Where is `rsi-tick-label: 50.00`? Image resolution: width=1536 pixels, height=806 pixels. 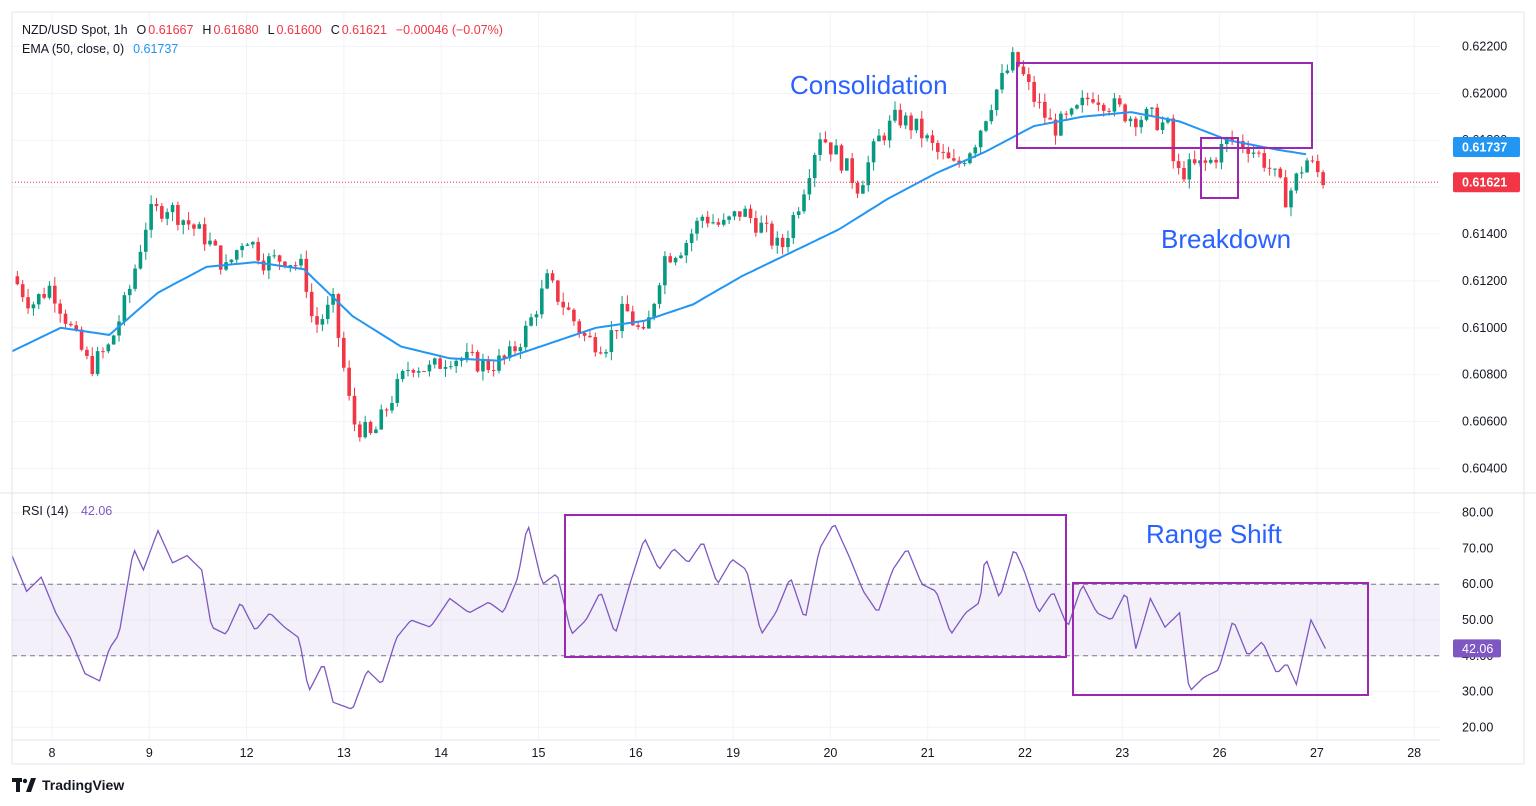
rsi-tick-label: 50.00 is located at coordinates (1477, 620).